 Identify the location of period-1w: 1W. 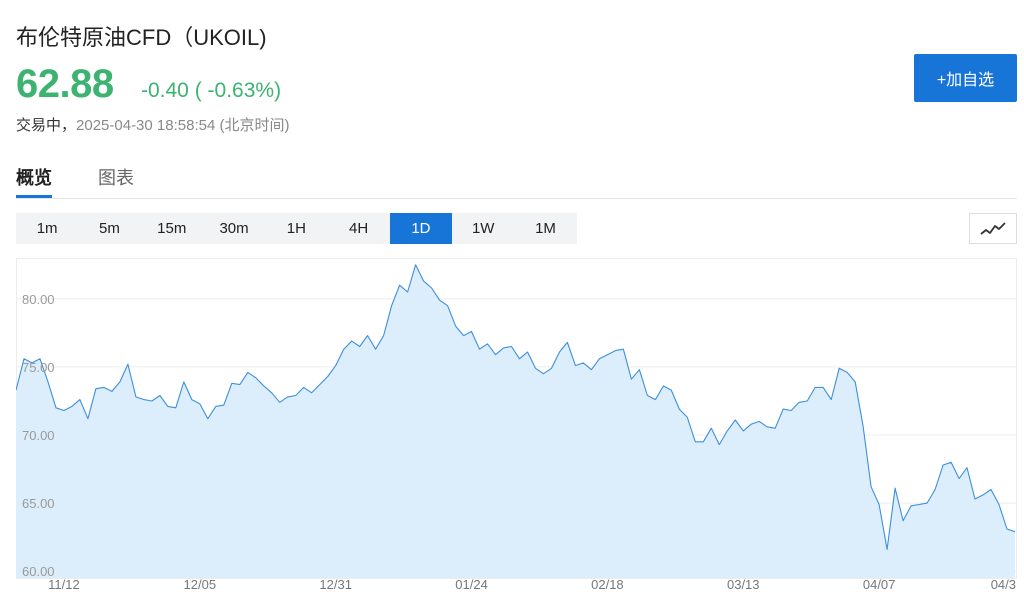
(483, 228).